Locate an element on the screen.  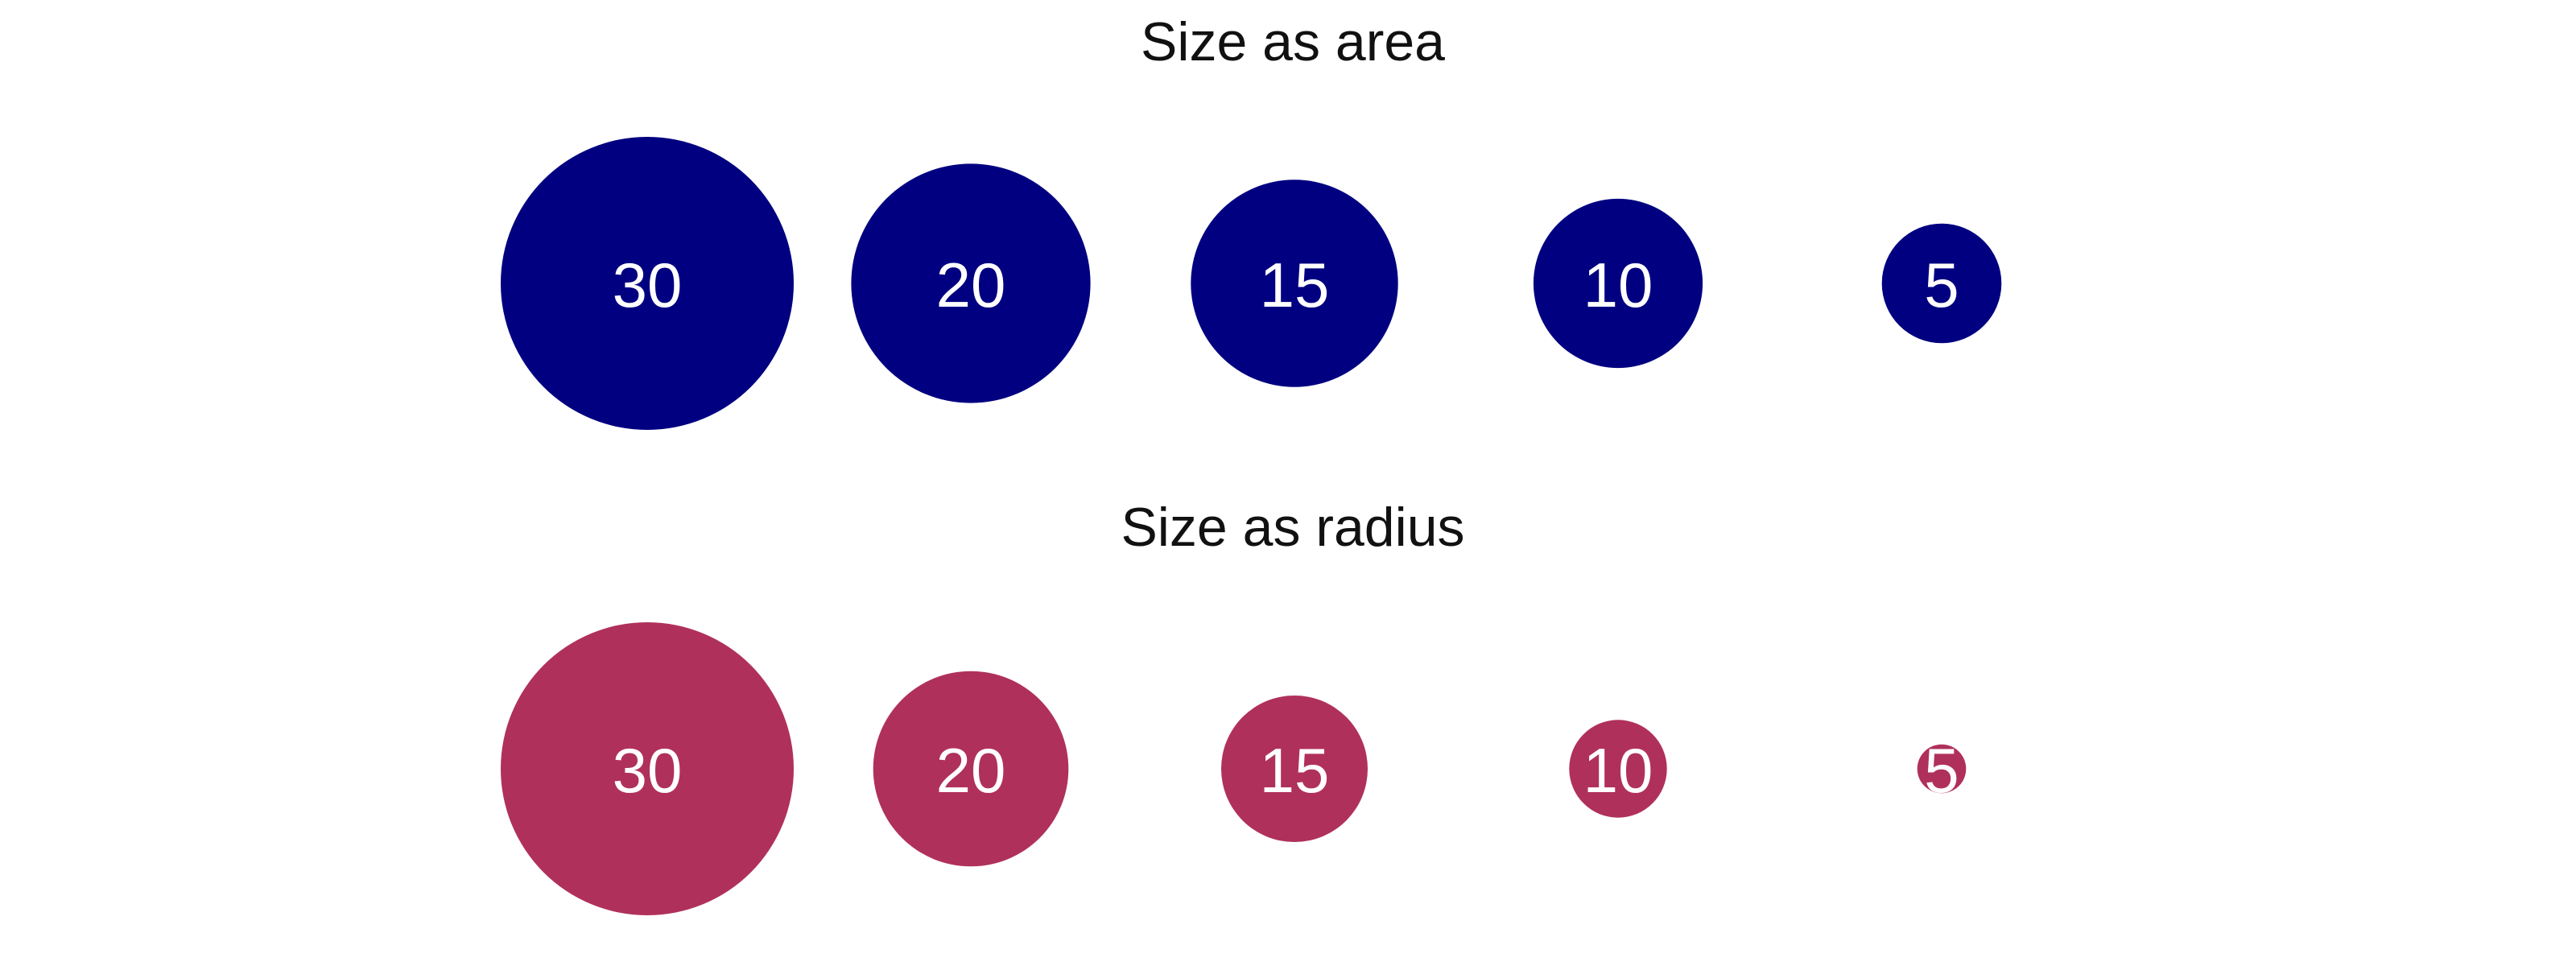
panel-title-radius: Size as radius is located at coordinates (1292, 527).